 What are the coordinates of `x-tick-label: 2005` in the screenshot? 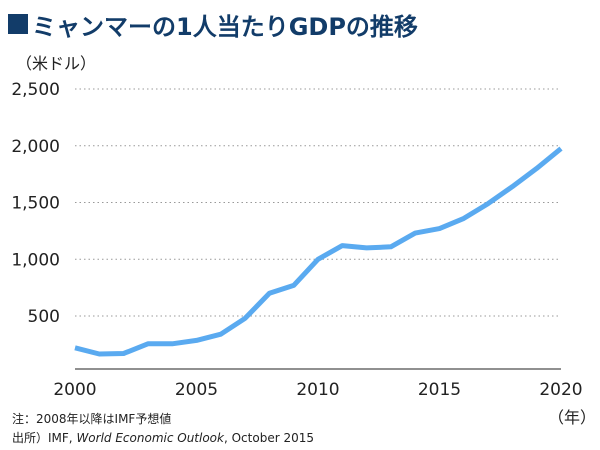 It's located at (196, 390).